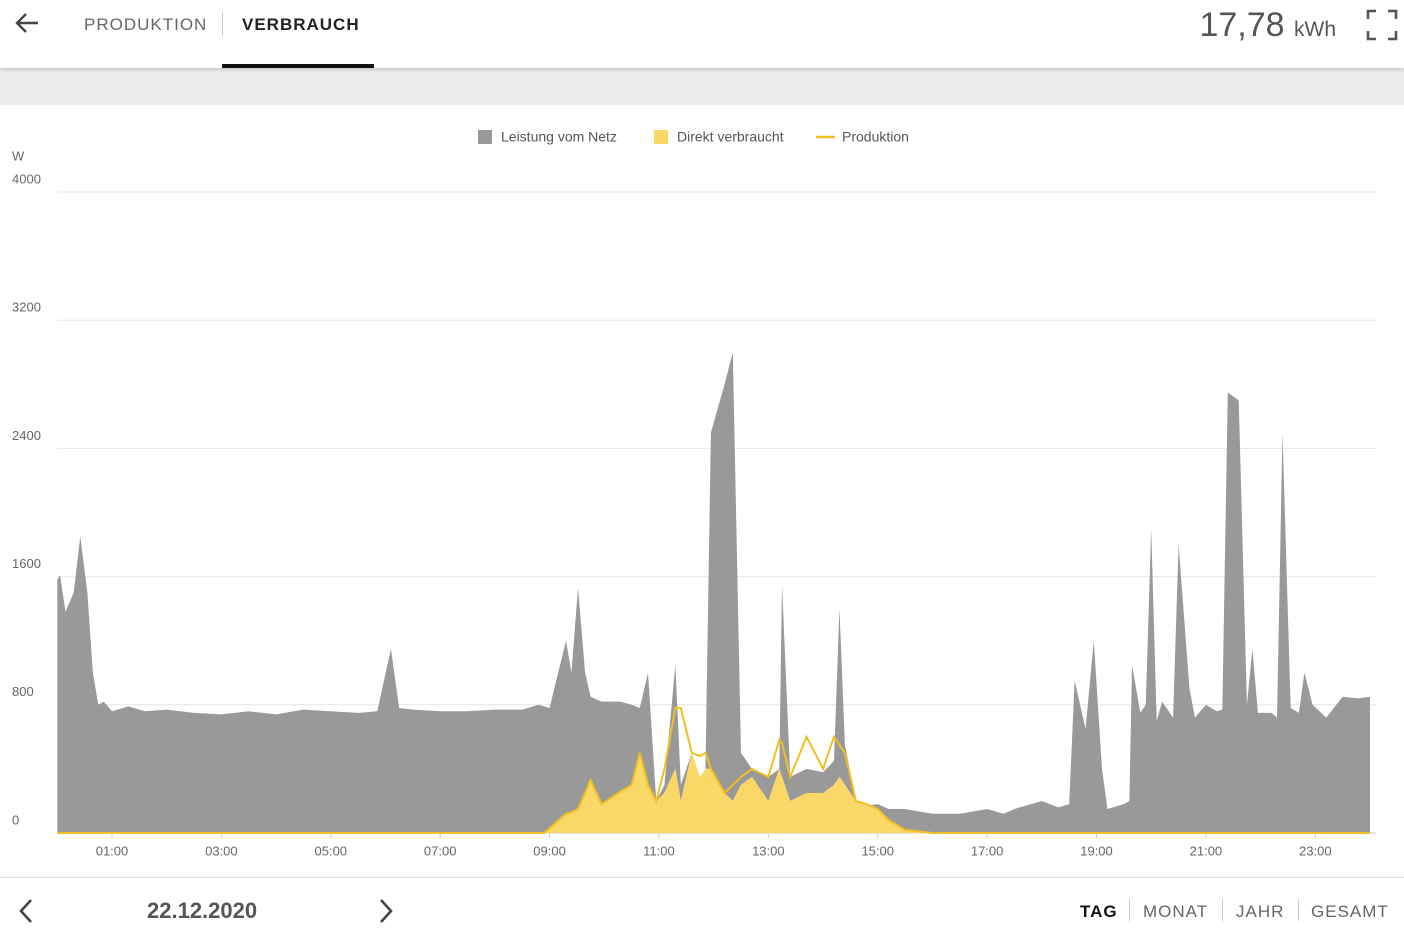  Describe the element at coordinates (146, 24) in the screenshot. I see `tab: PRODUKTION` at that location.